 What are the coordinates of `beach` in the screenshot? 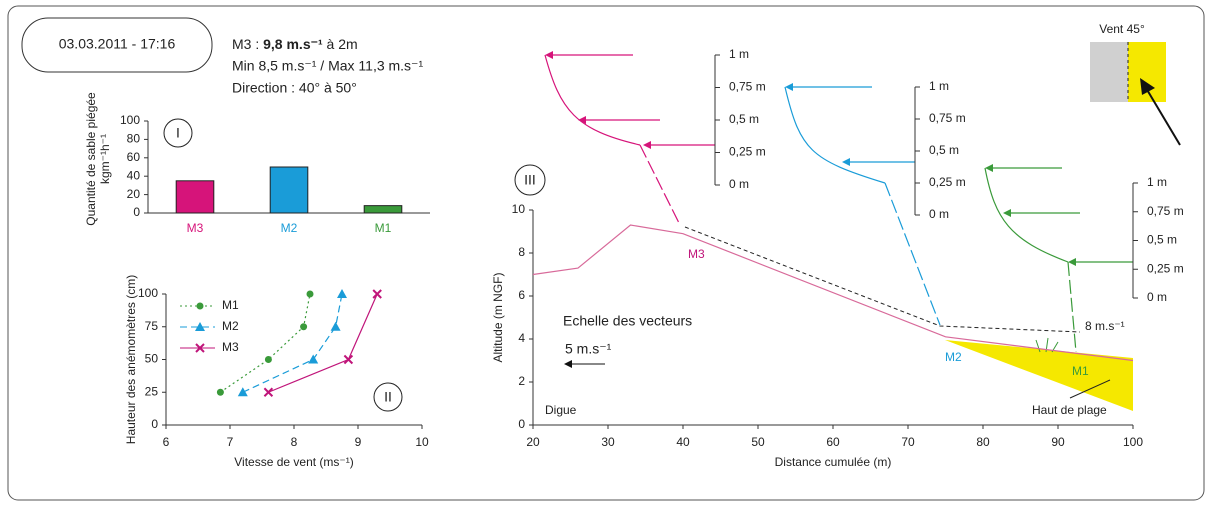 It's located at (1039, 375).